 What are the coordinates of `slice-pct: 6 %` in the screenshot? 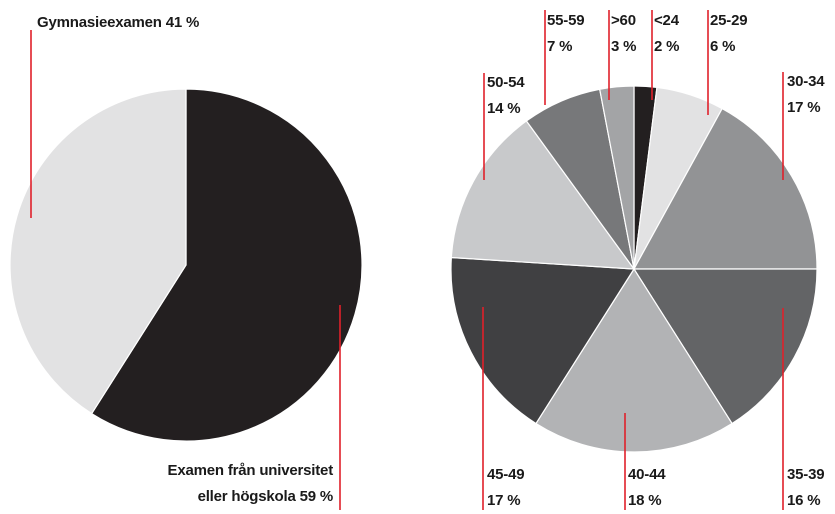 It's located at (723, 46).